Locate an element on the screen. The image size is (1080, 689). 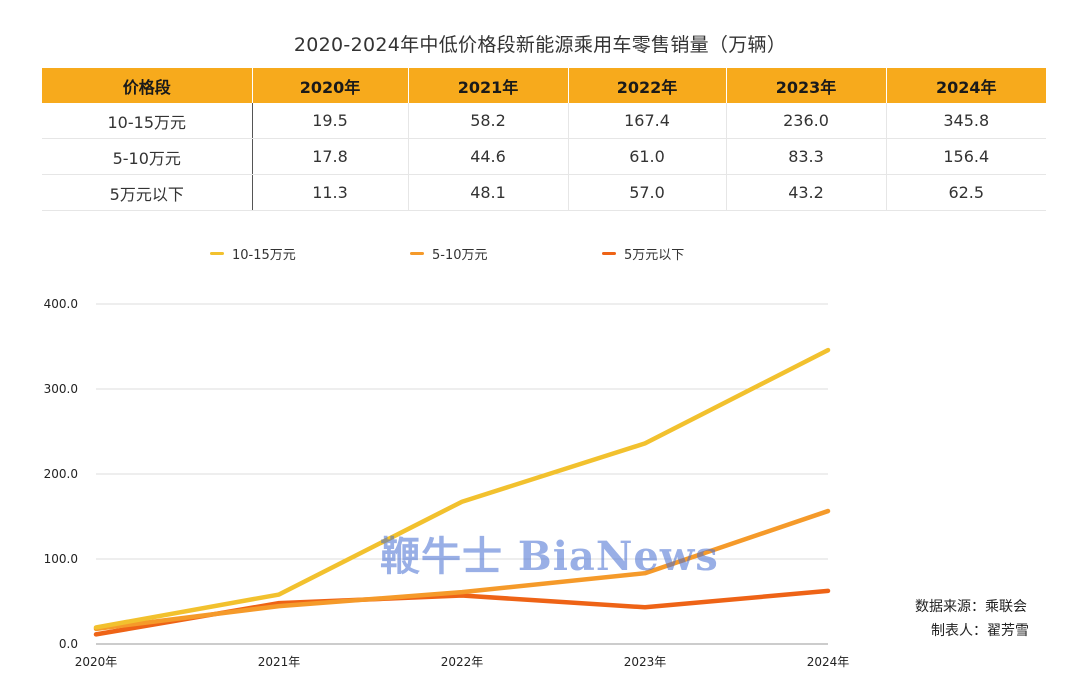
table-cell: 62.5 is located at coordinates (966, 192).